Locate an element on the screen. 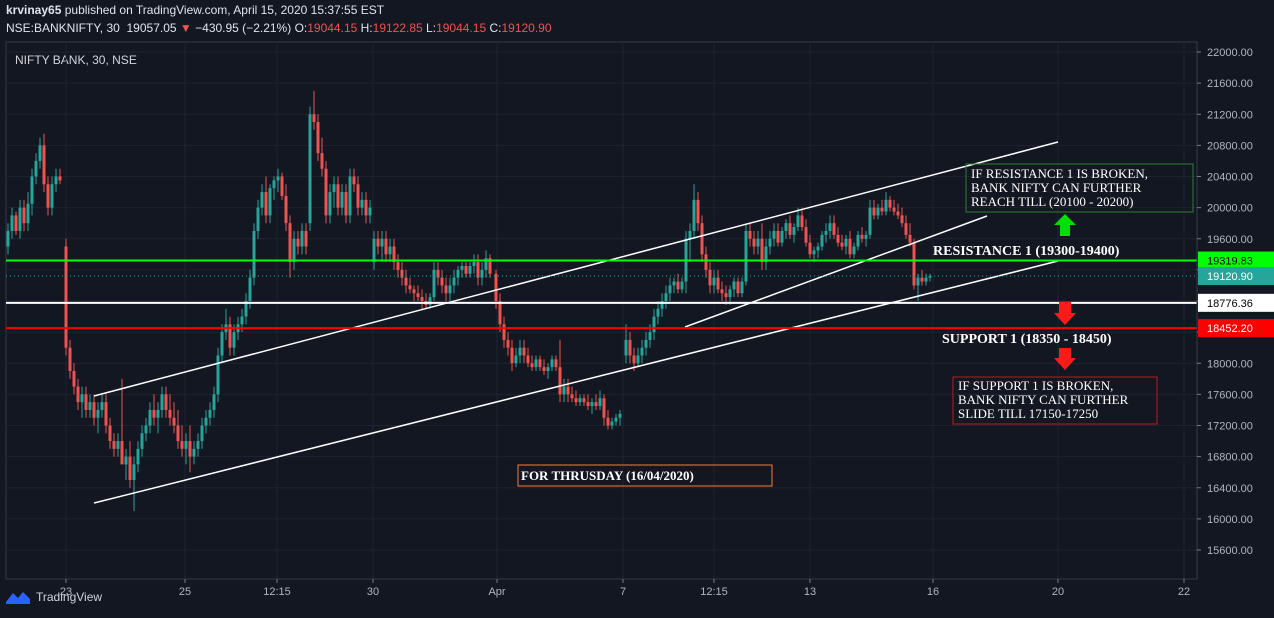 The image size is (1274, 618). author-name: krvinay65 is located at coordinates (34, 10).